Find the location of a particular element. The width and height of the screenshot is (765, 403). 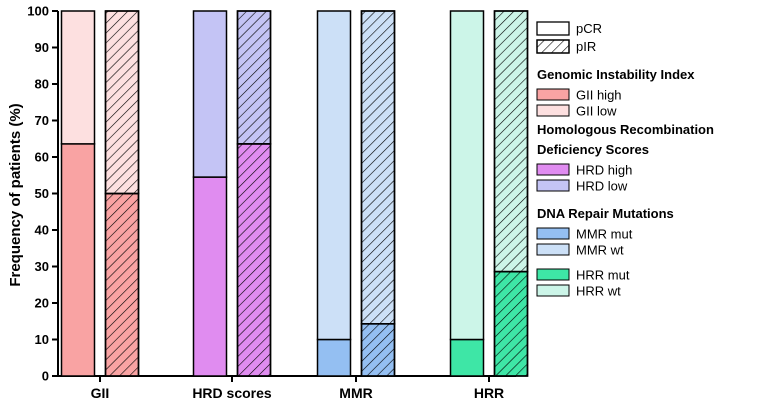

legend-swatch-mmr-wt is located at coordinates (553, 249).